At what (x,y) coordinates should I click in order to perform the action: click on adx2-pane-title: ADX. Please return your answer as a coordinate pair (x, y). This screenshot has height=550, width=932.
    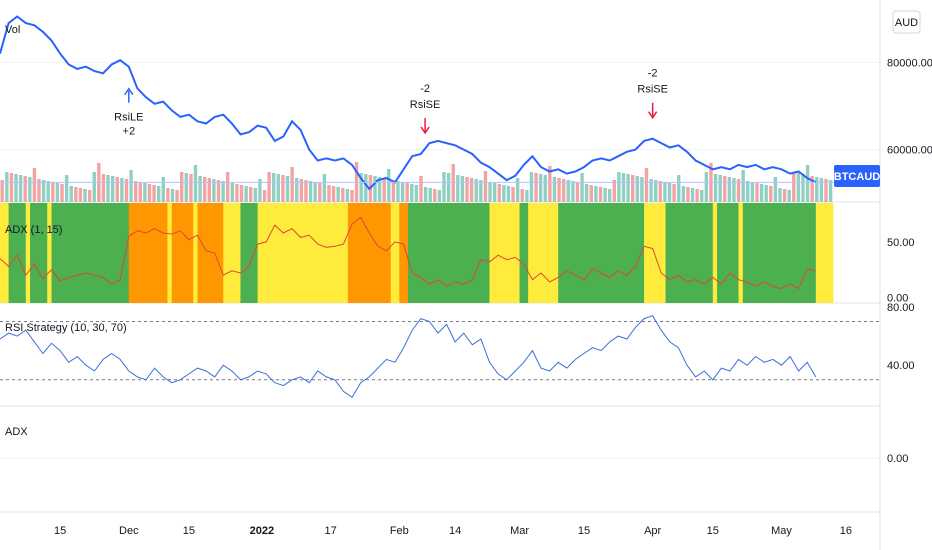
    Looking at the image, I should click on (16, 432).